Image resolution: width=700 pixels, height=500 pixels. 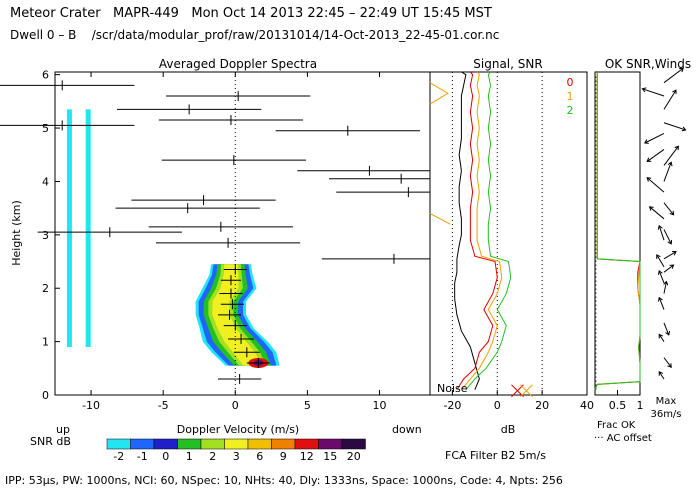 I want to click on doppler-xtick-label-3: 5, so click(x=307, y=405).